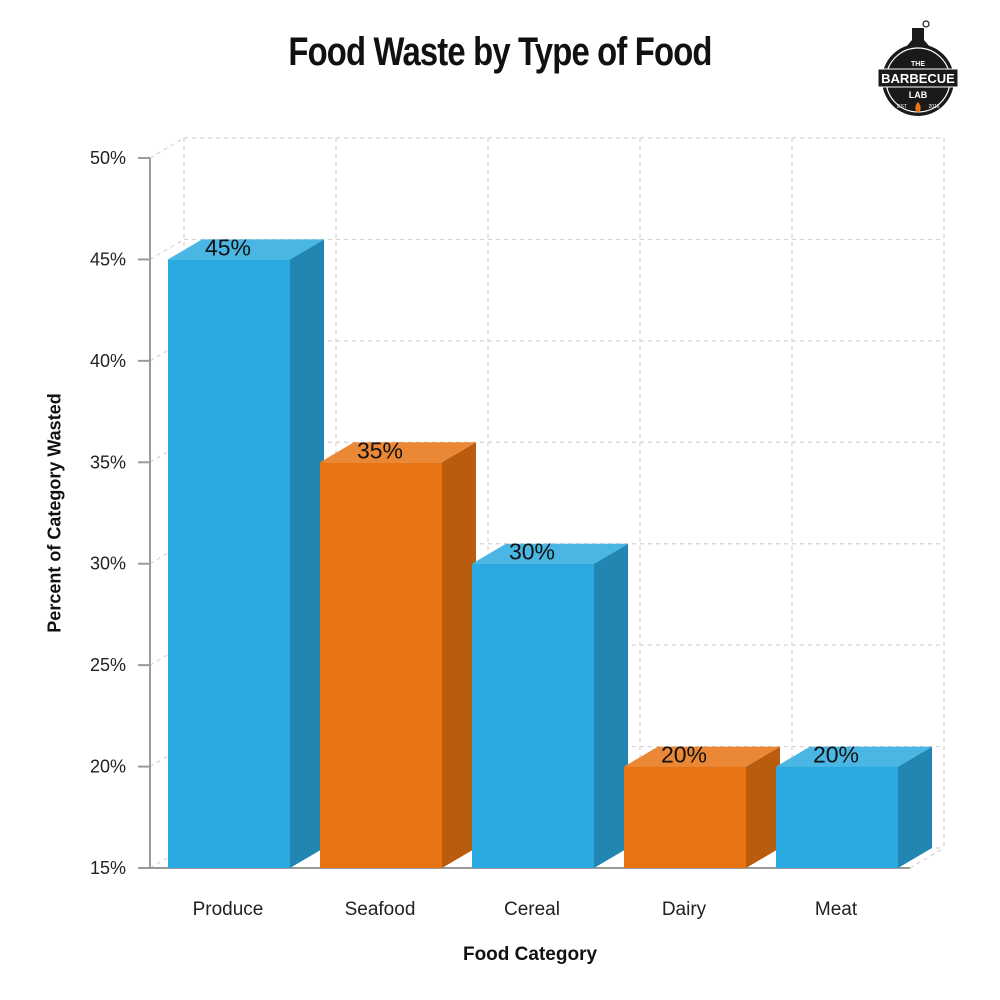  Describe the element at coordinates (229, 563) in the screenshot. I see `bar-produce` at that location.